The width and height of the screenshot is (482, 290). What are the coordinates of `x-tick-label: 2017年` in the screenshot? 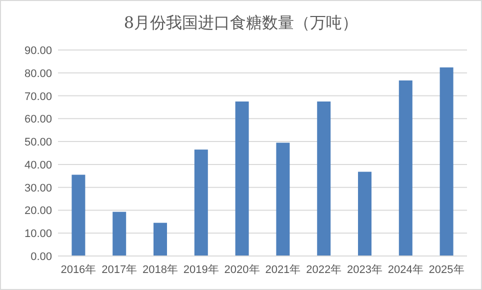 It's located at (120, 270).